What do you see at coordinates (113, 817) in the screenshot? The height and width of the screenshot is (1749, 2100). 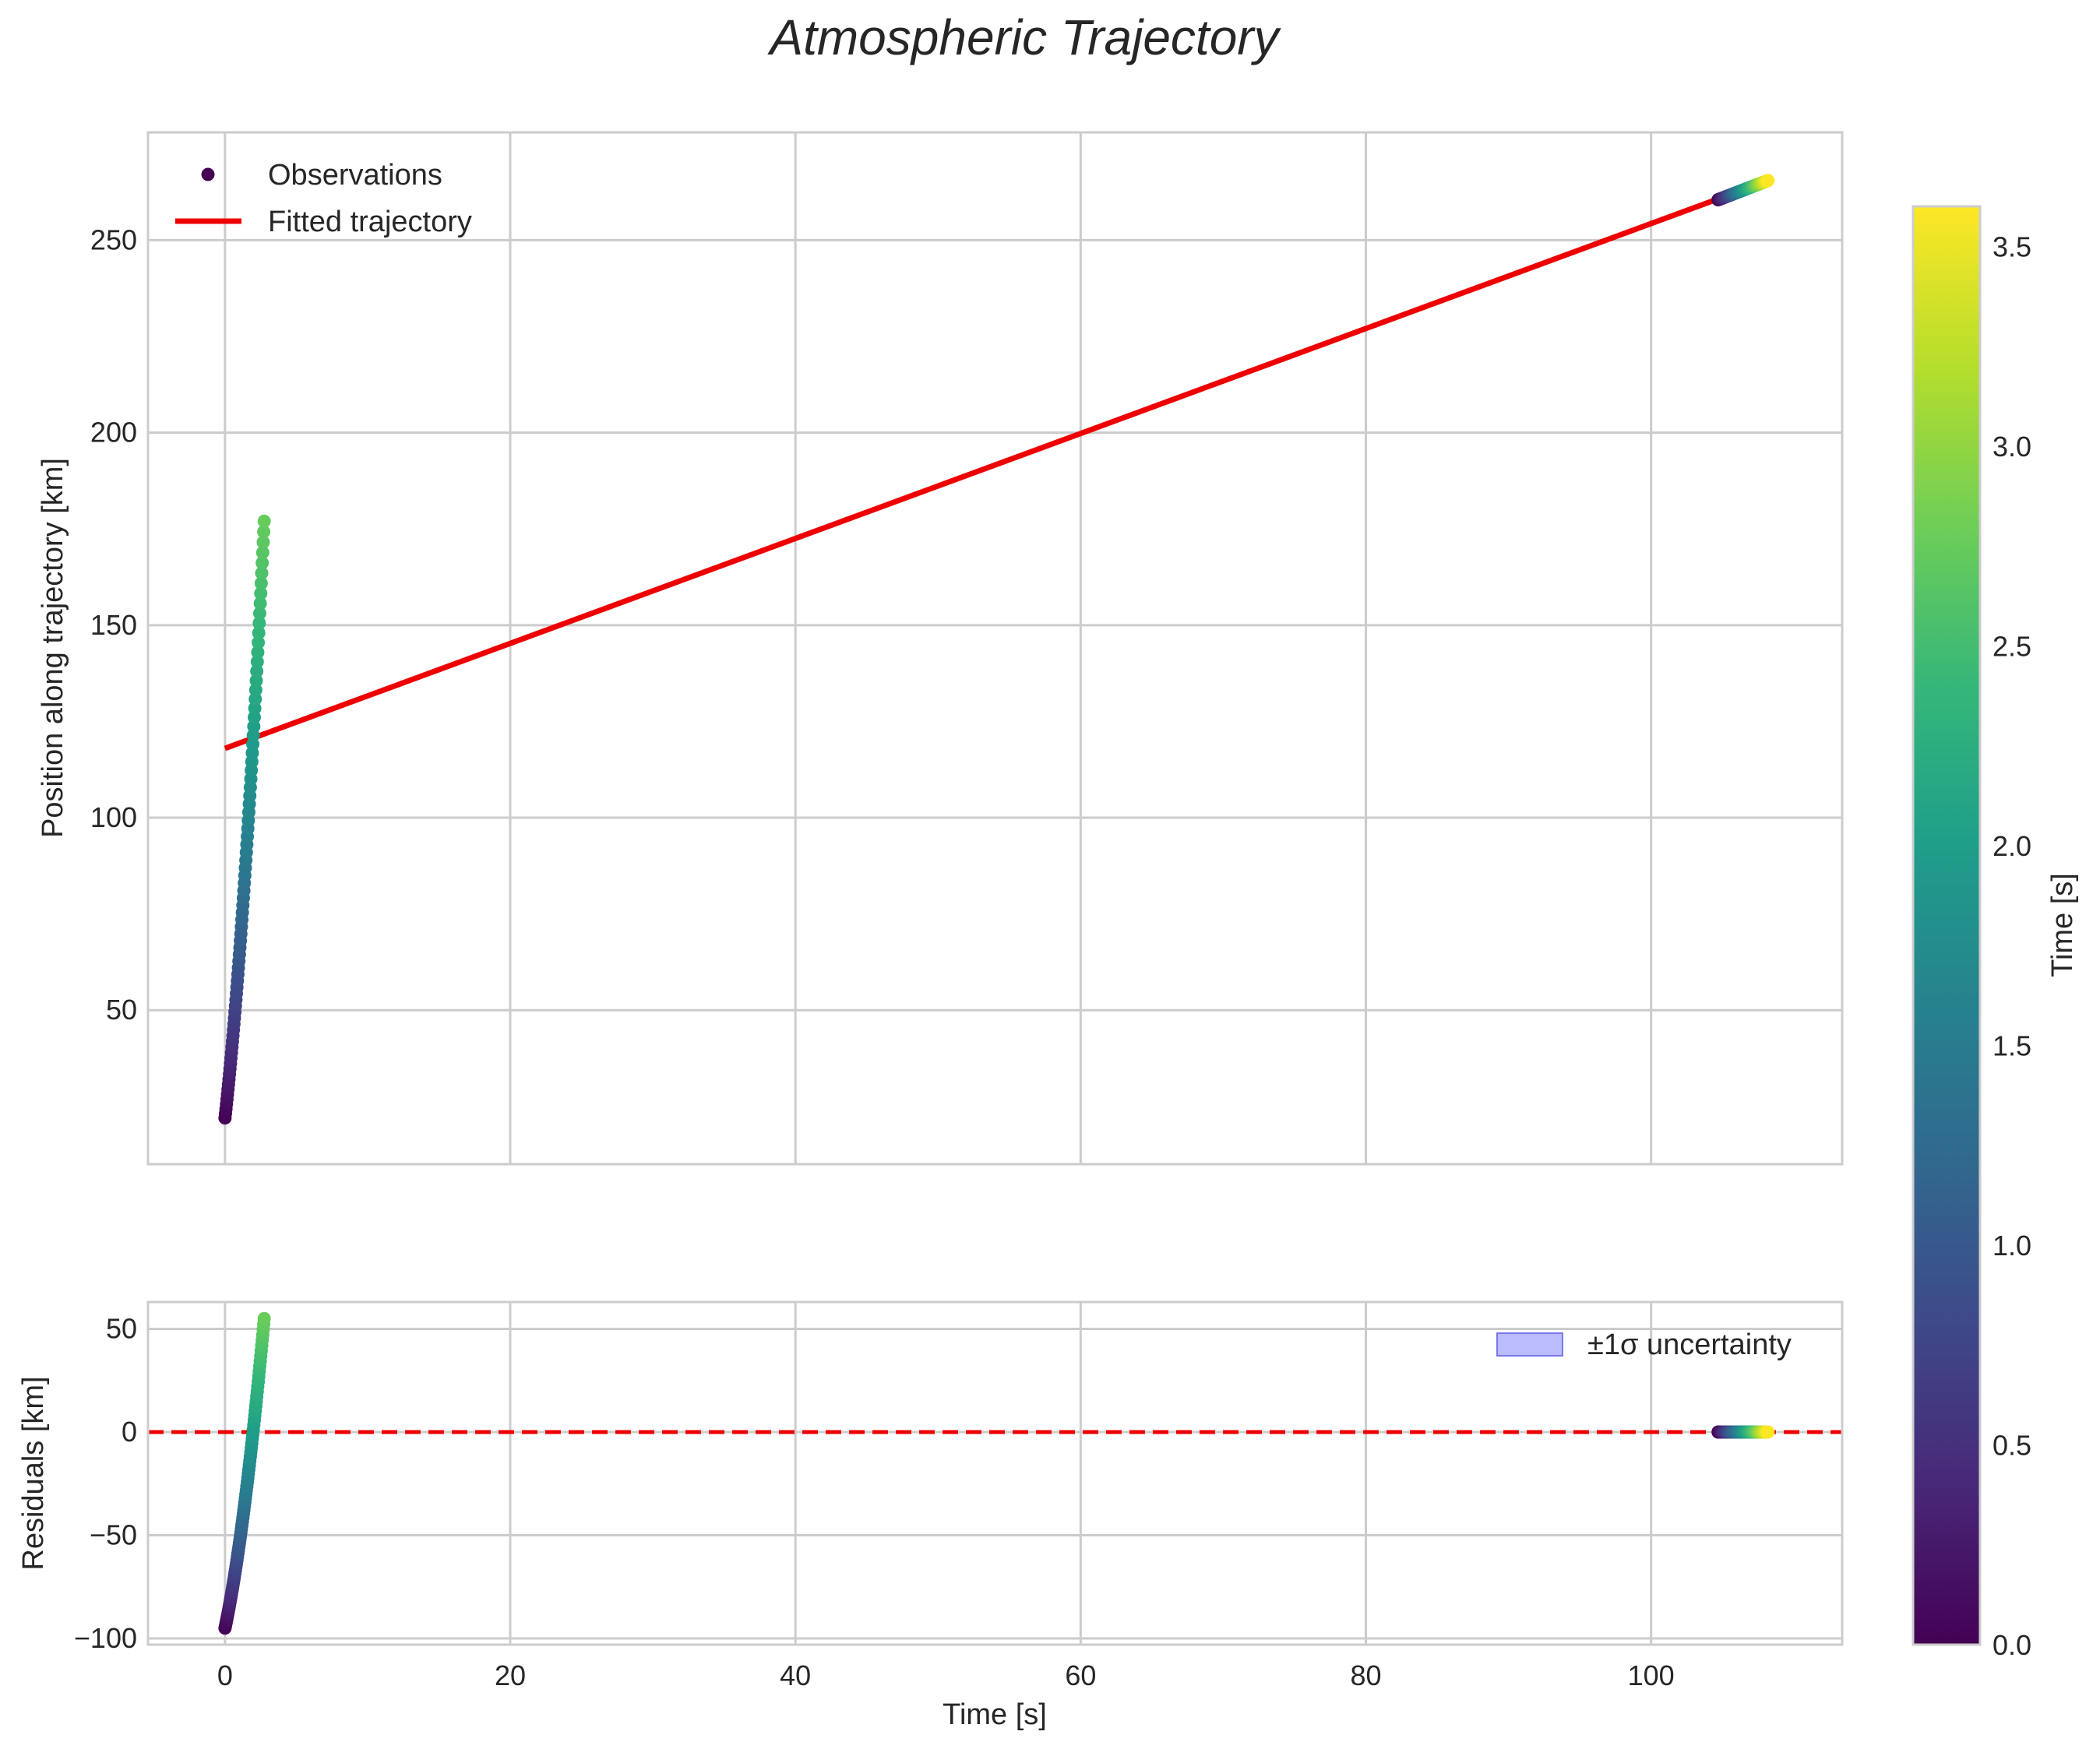 I see `main-y-tick-label: 100` at bounding box center [113, 817].